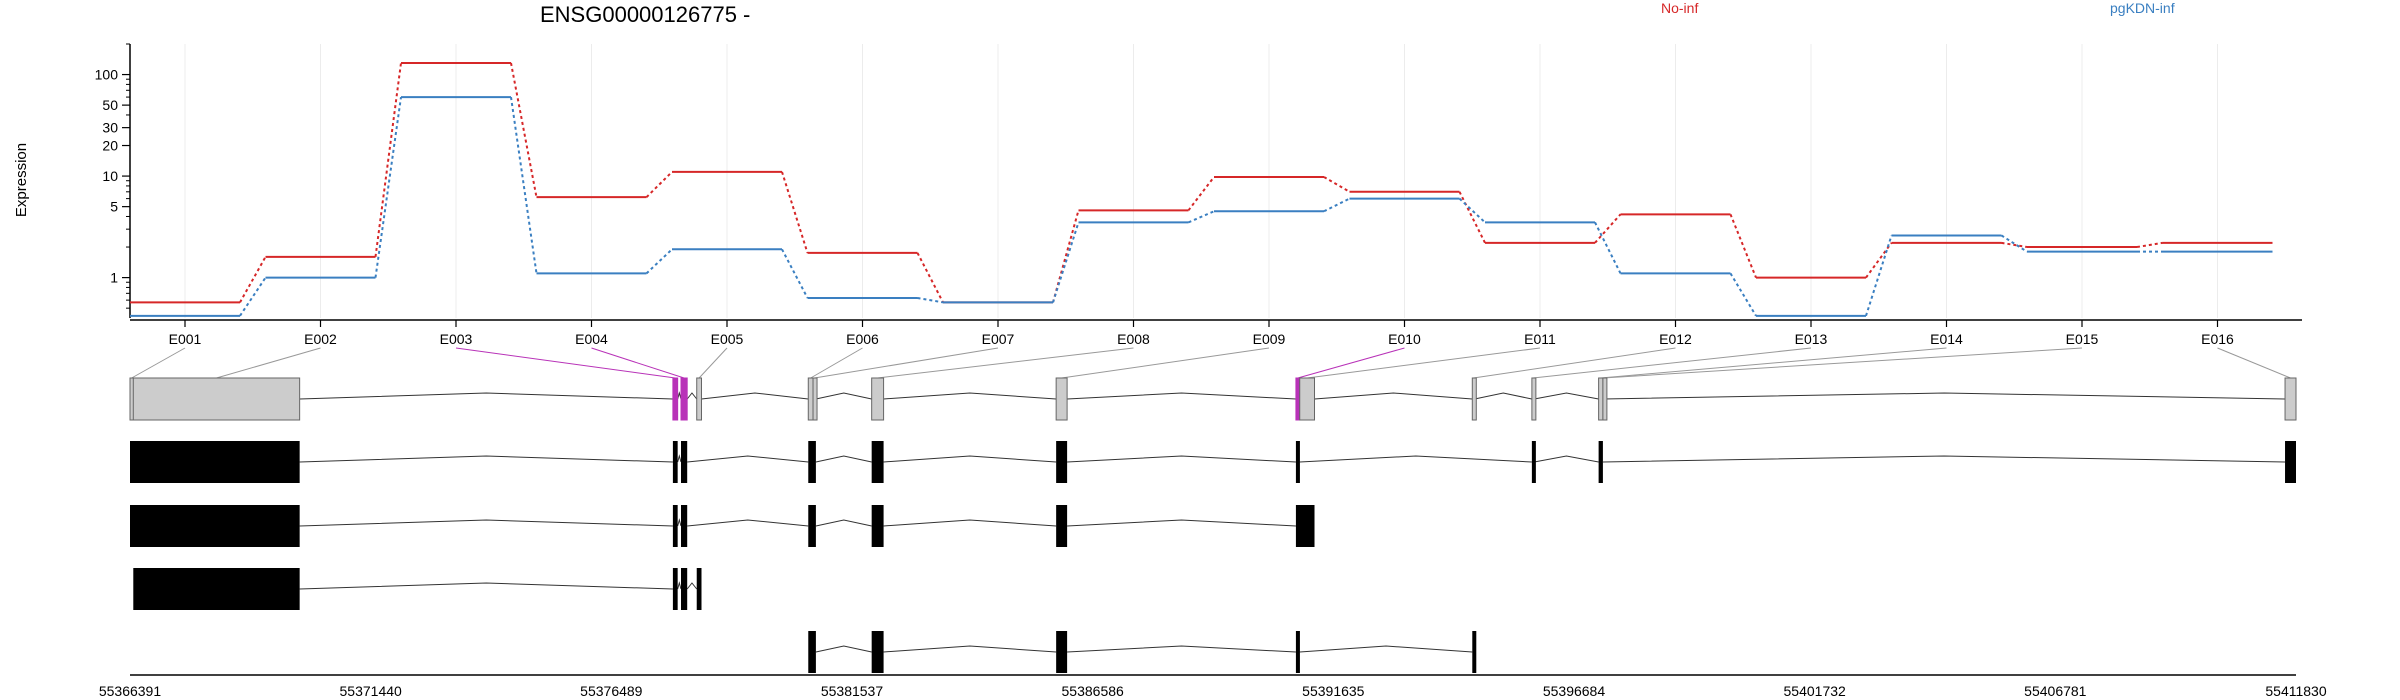 This screenshot has width=2400, height=700. Describe the element at coordinates (130, 691) in the screenshot. I see `genomic-tick-label: 55366391` at that location.